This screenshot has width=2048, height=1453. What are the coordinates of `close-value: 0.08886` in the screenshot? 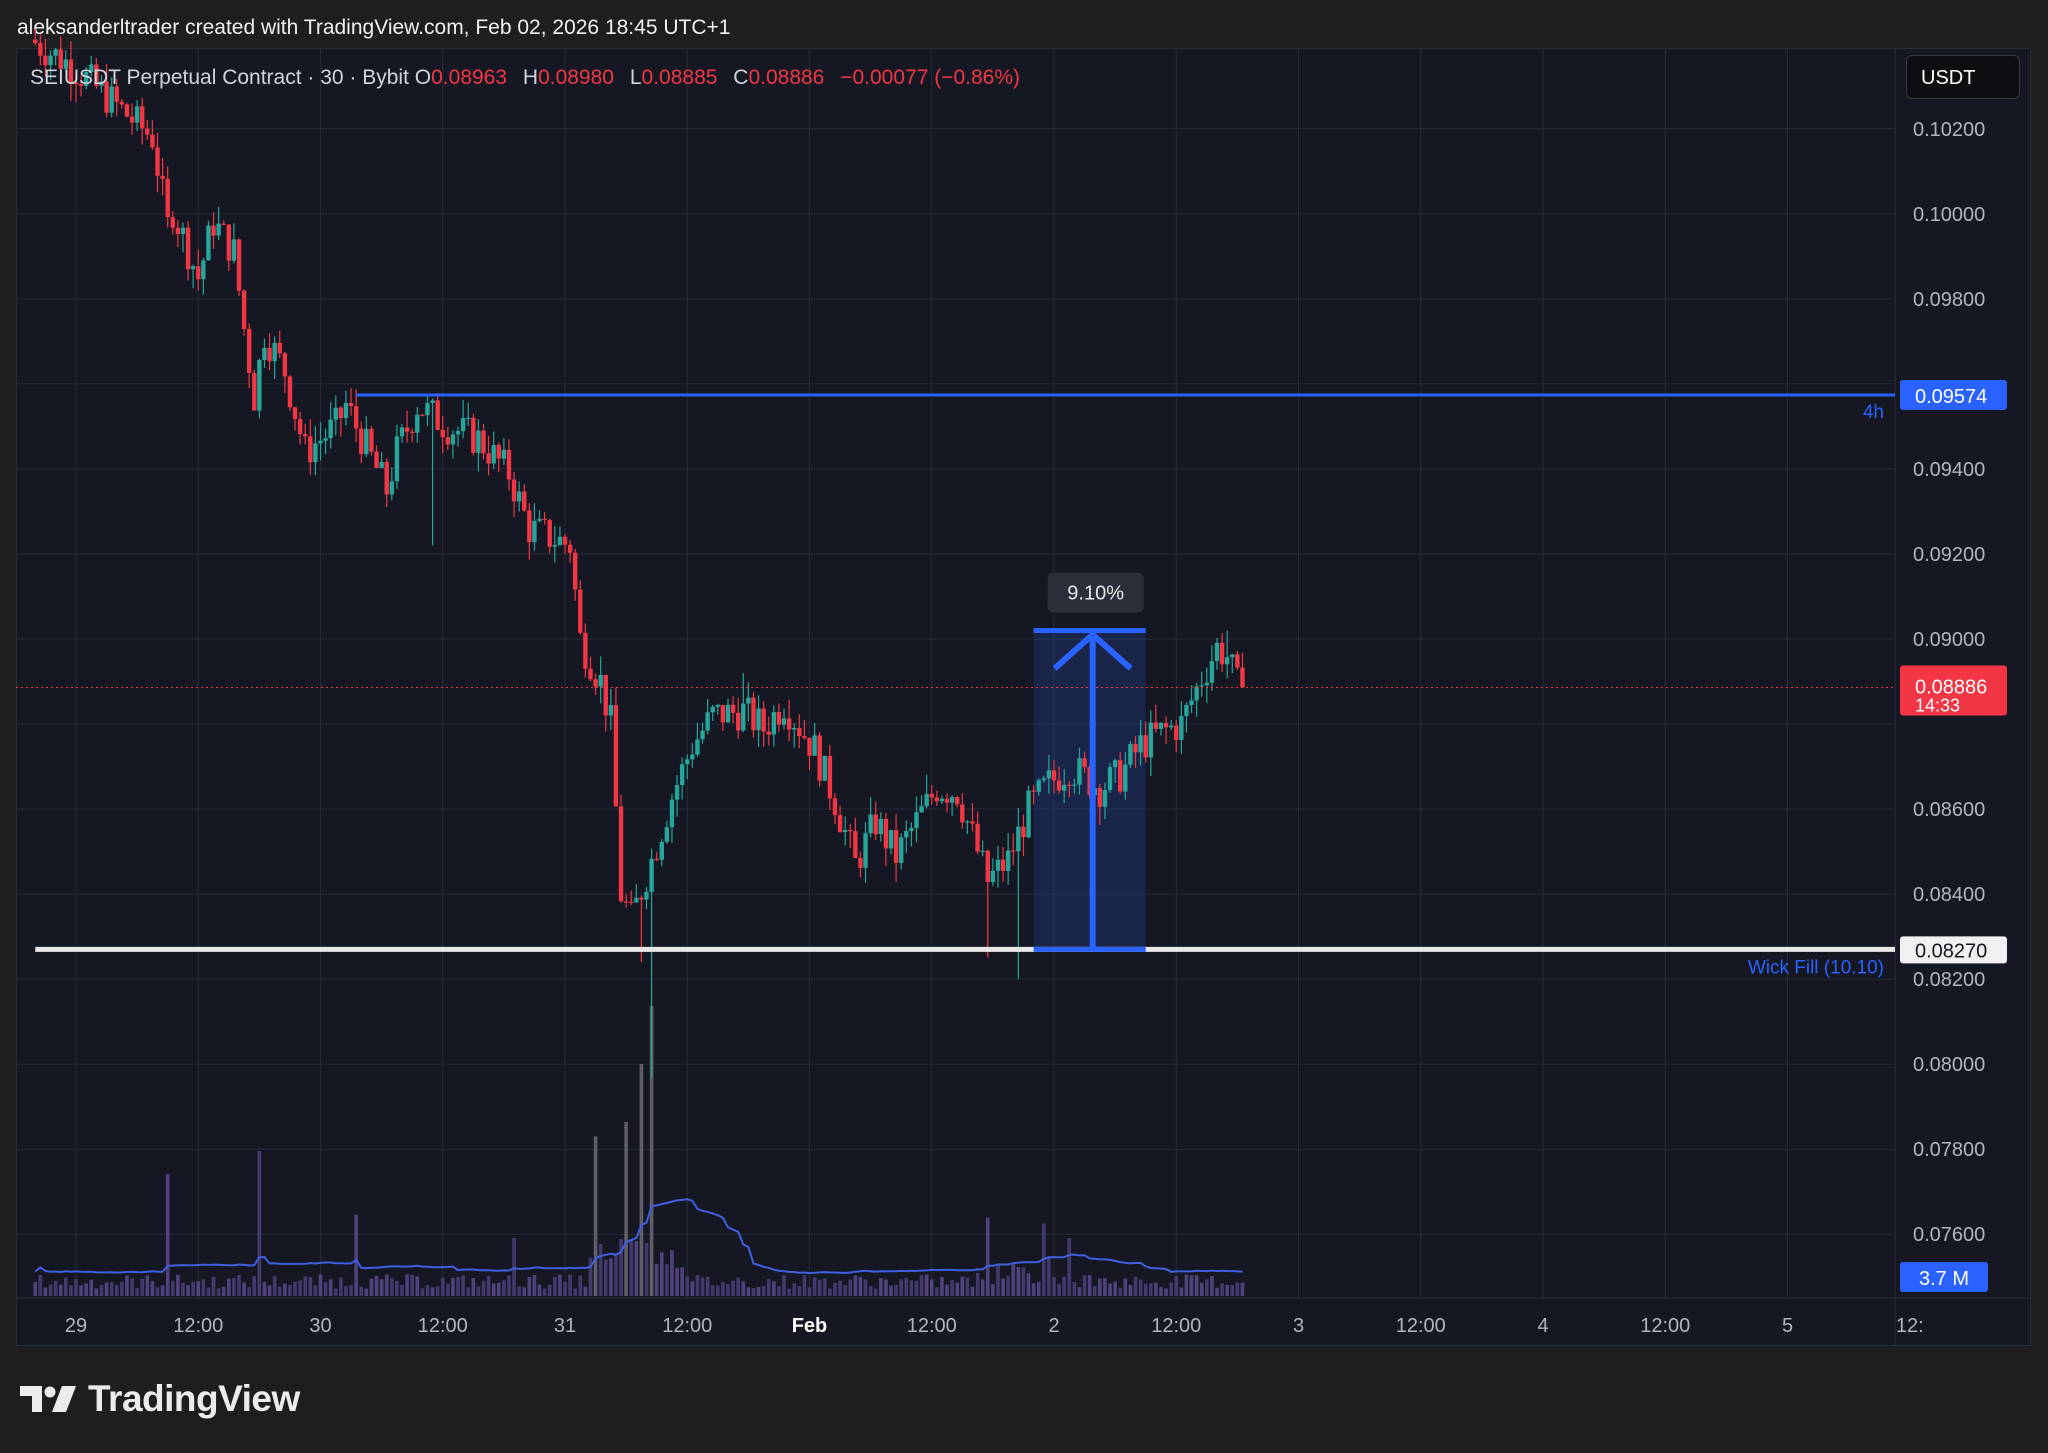 It's located at (786, 77).